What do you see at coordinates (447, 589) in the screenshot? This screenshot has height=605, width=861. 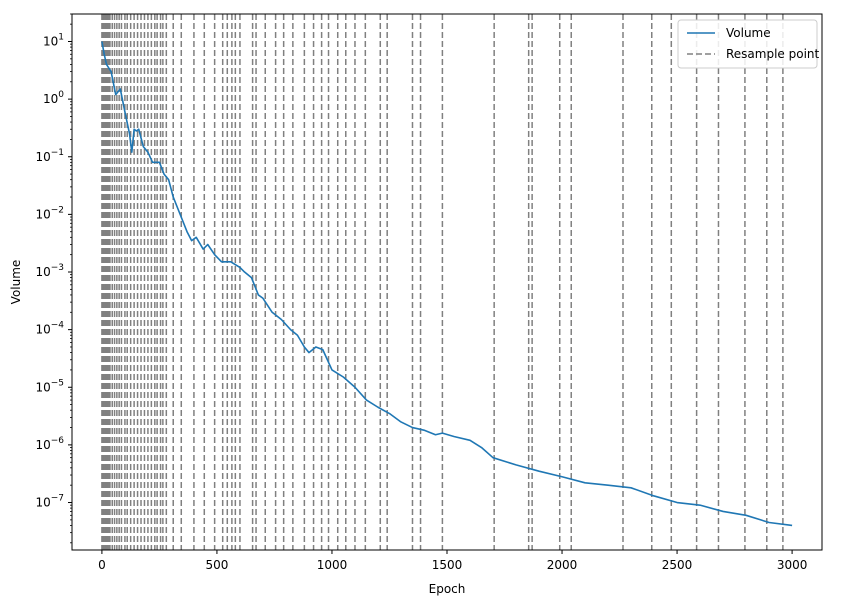 I see `x-axis-label: Epoch` at bounding box center [447, 589].